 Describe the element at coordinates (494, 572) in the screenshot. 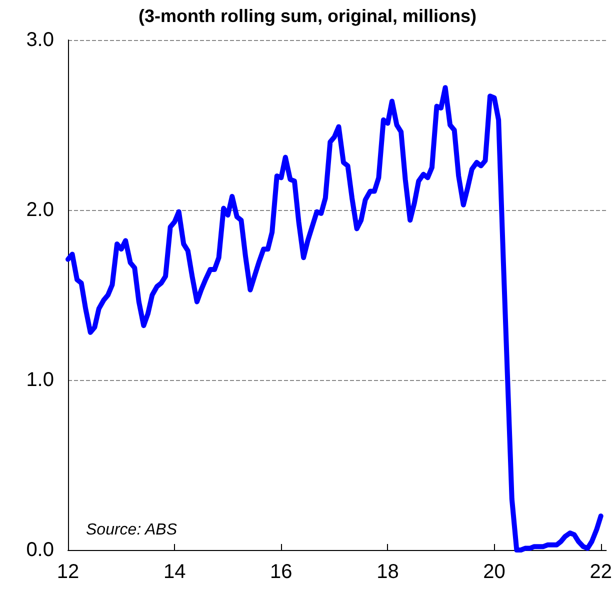

I see `x-tick-label: 20` at that location.